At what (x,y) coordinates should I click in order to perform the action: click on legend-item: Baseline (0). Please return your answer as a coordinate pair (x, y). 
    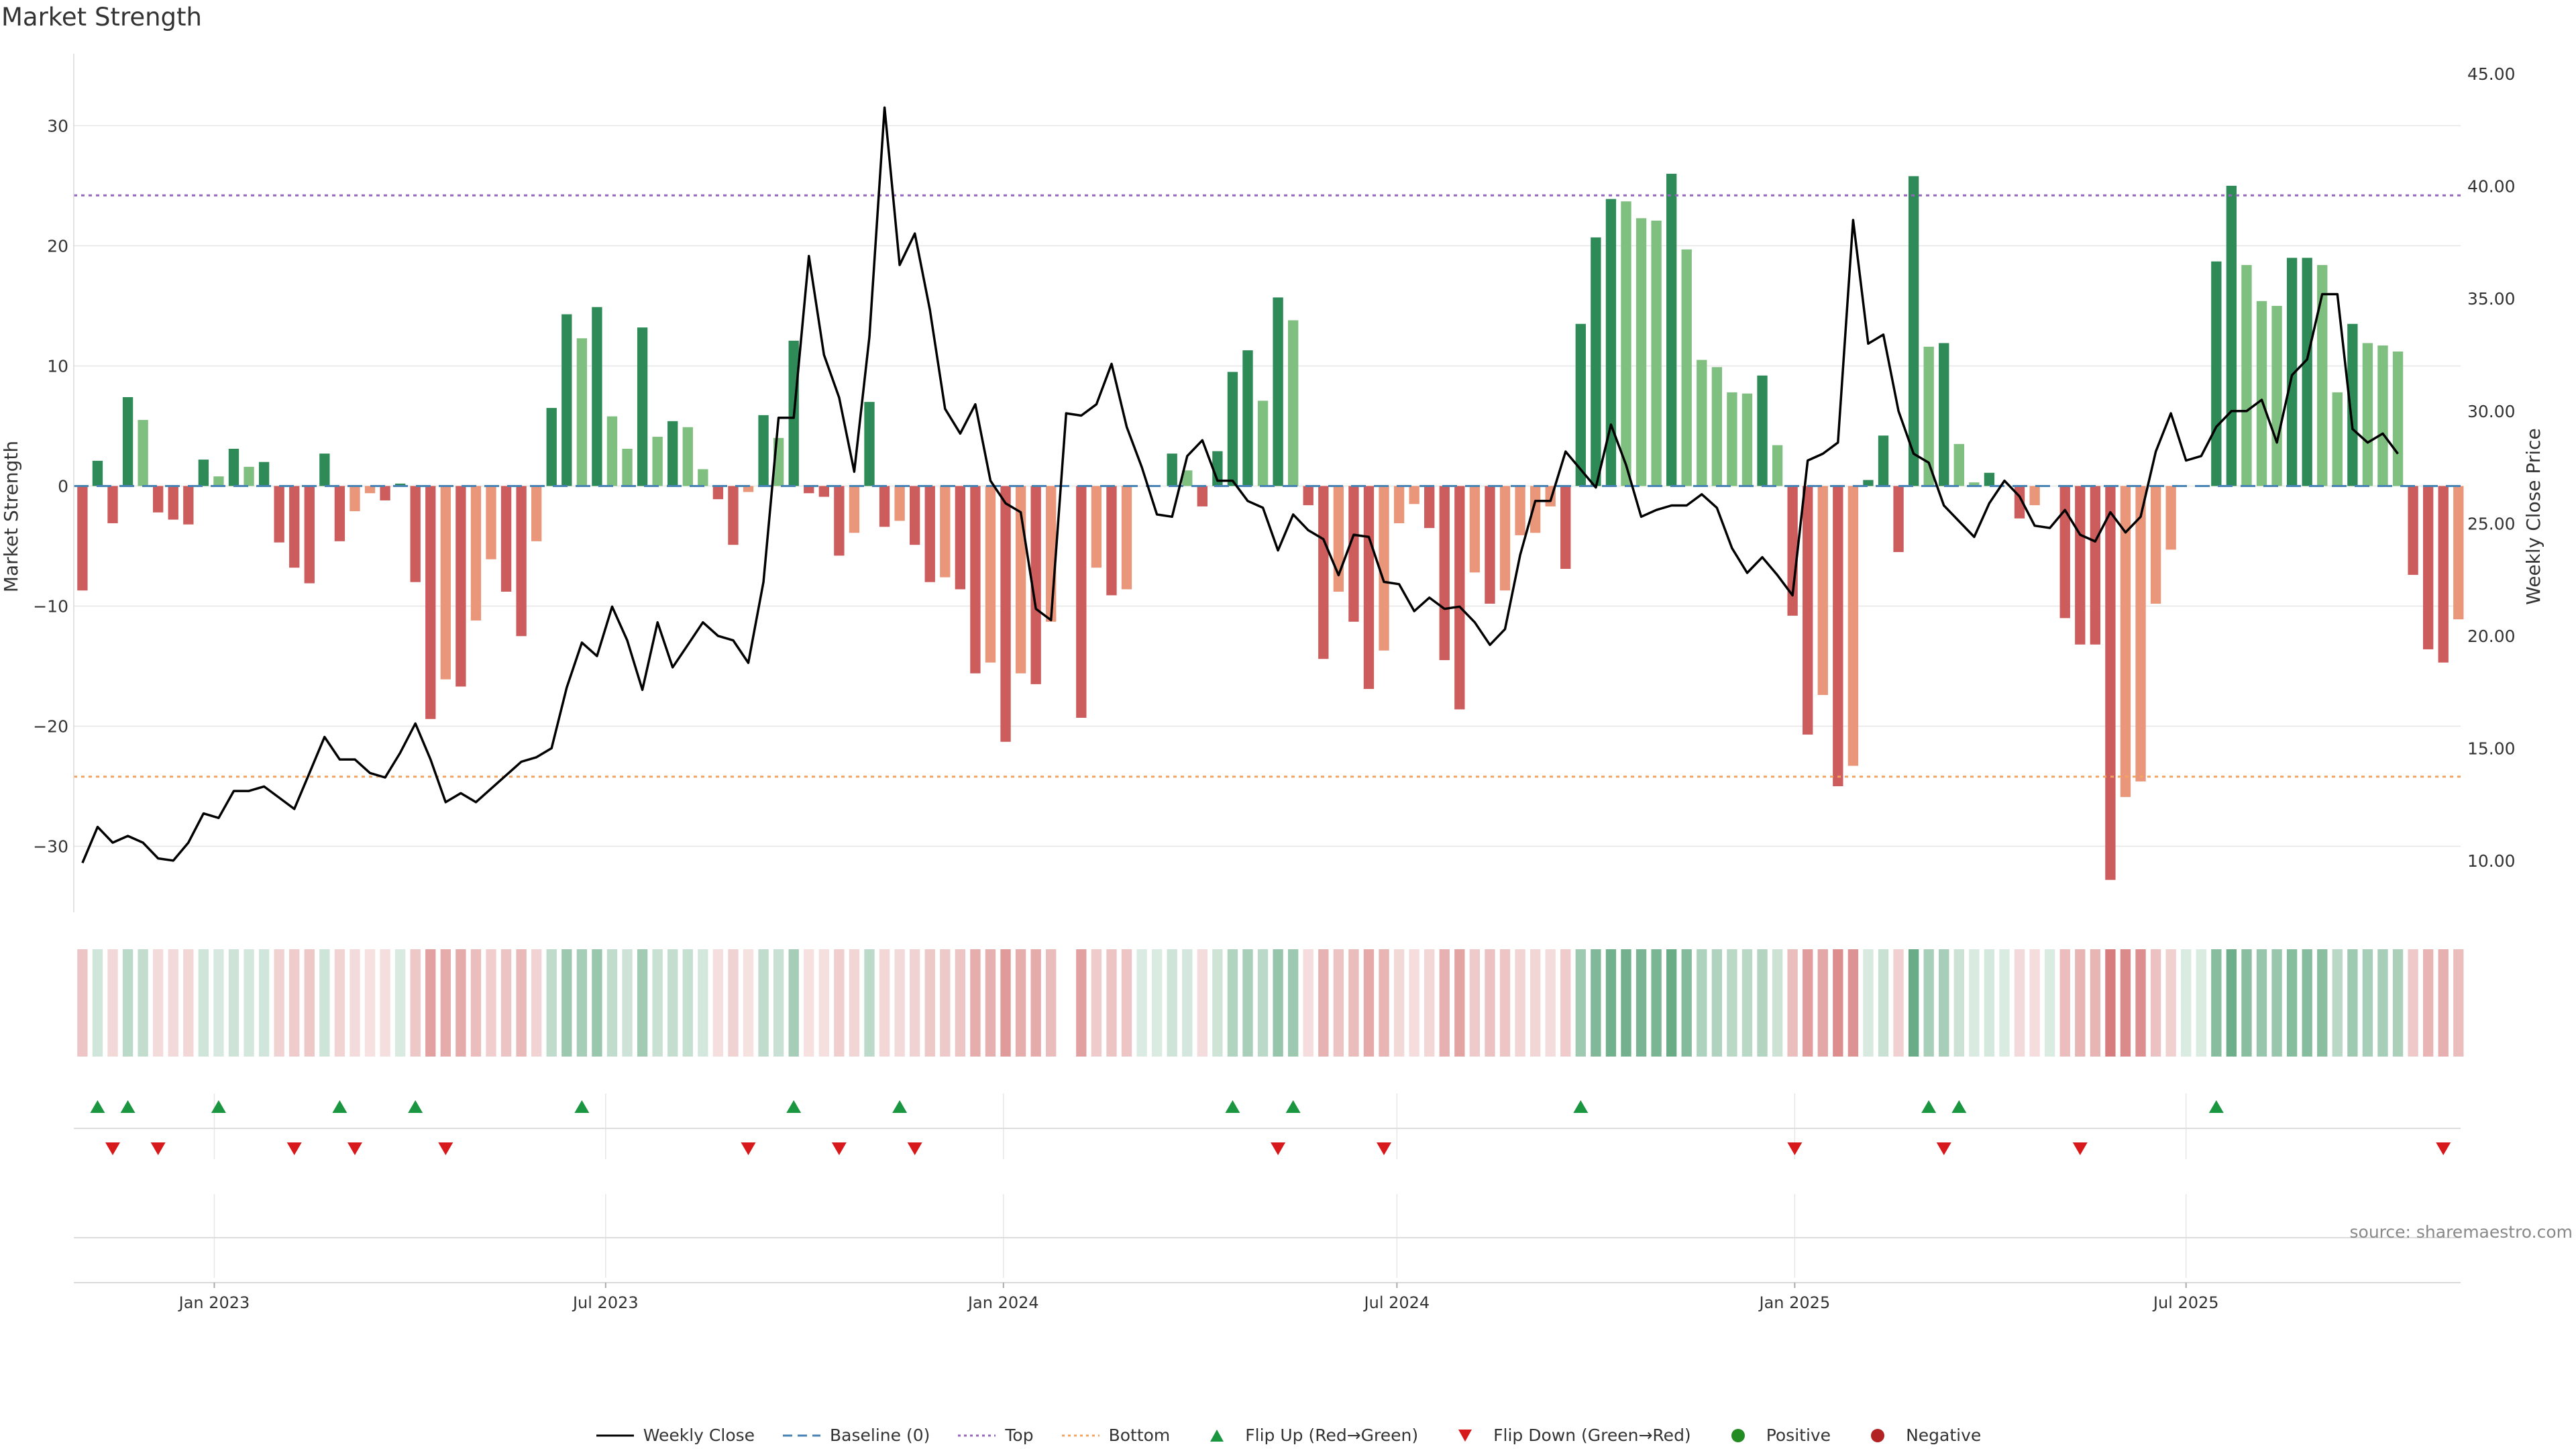
    Looking at the image, I should click on (856, 1435).